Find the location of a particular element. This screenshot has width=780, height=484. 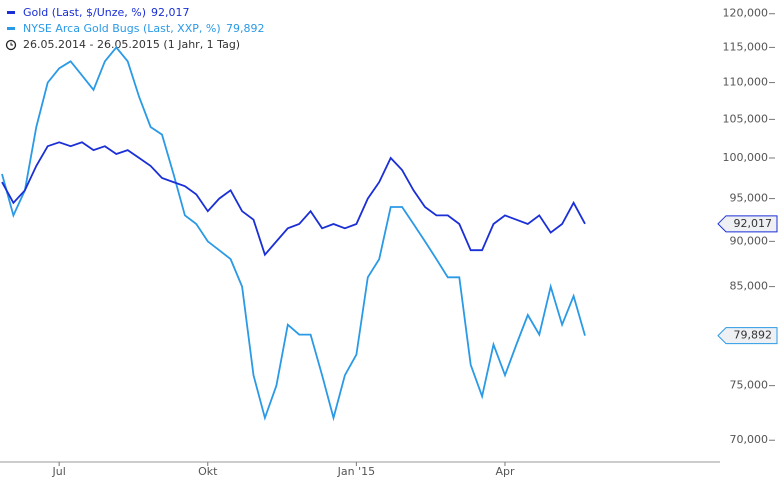

last-value-label: 92,017 is located at coordinates (753, 223).